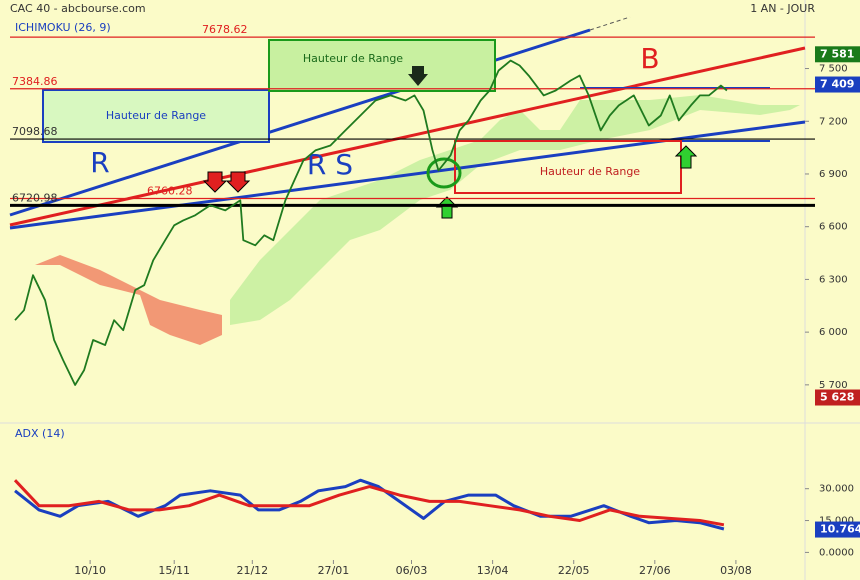 The width and height of the screenshot is (860, 580). What do you see at coordinates (736, 570) in the screenshot?
I see `x-tick-label: 03/08` at bounding box center [736, 570].